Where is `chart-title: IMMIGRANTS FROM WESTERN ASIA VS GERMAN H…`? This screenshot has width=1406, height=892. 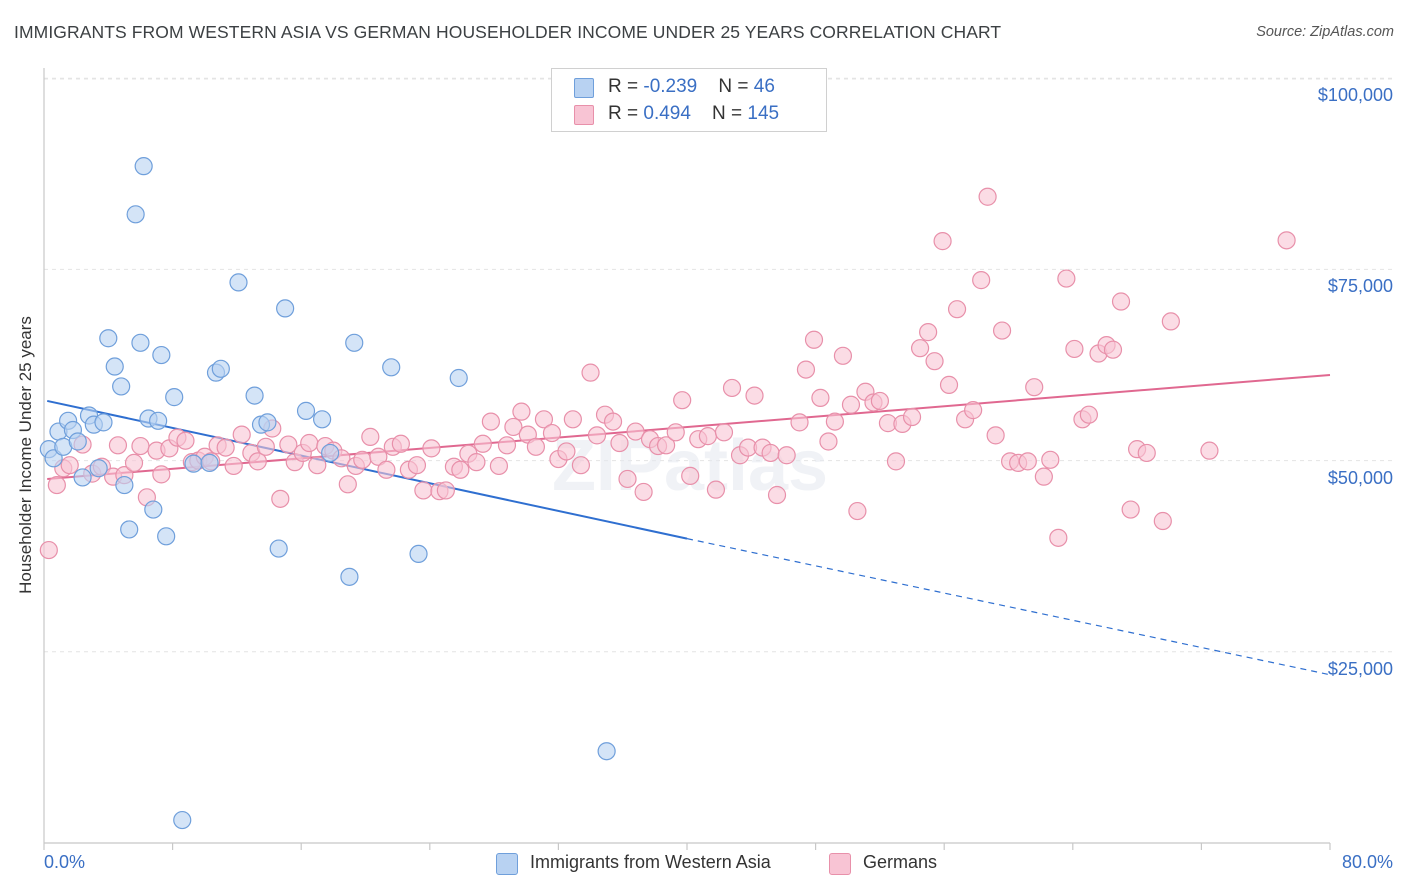 chart-title: IMMIGRANTS FROM WESTERN ASIA VS GERMAN H… is located at coordinates (508, 32).